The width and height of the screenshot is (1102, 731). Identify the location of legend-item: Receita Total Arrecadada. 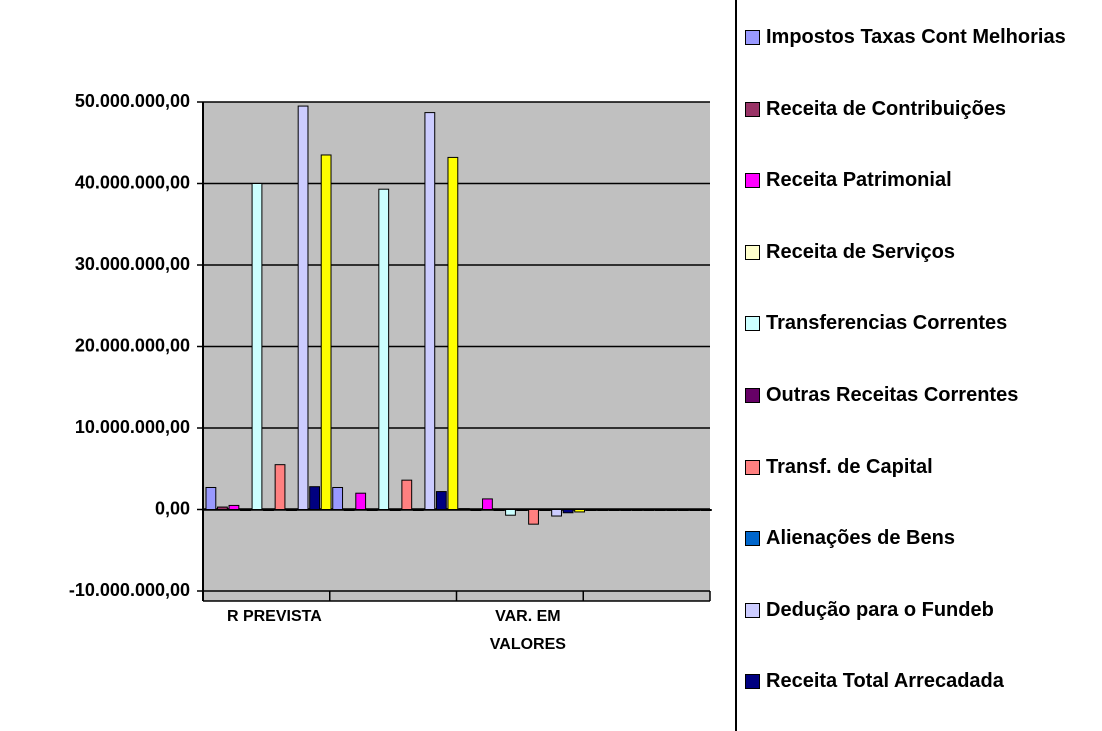
(920, 681).